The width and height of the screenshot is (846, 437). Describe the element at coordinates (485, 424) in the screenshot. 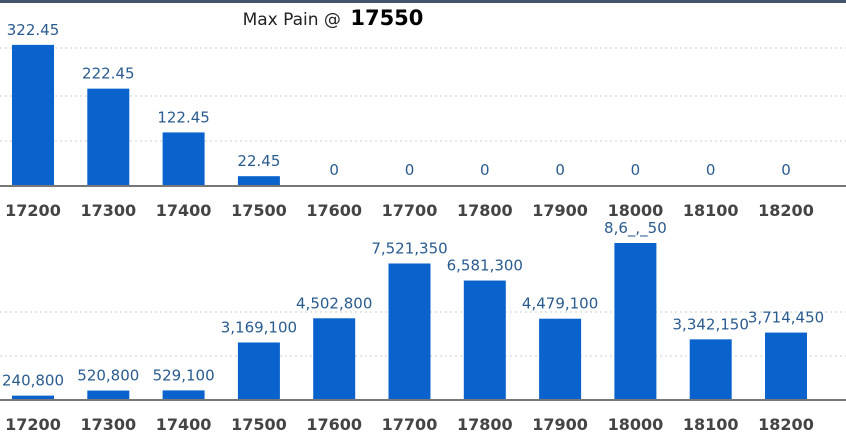

I see `bottom-category-label: 17800` at that location.